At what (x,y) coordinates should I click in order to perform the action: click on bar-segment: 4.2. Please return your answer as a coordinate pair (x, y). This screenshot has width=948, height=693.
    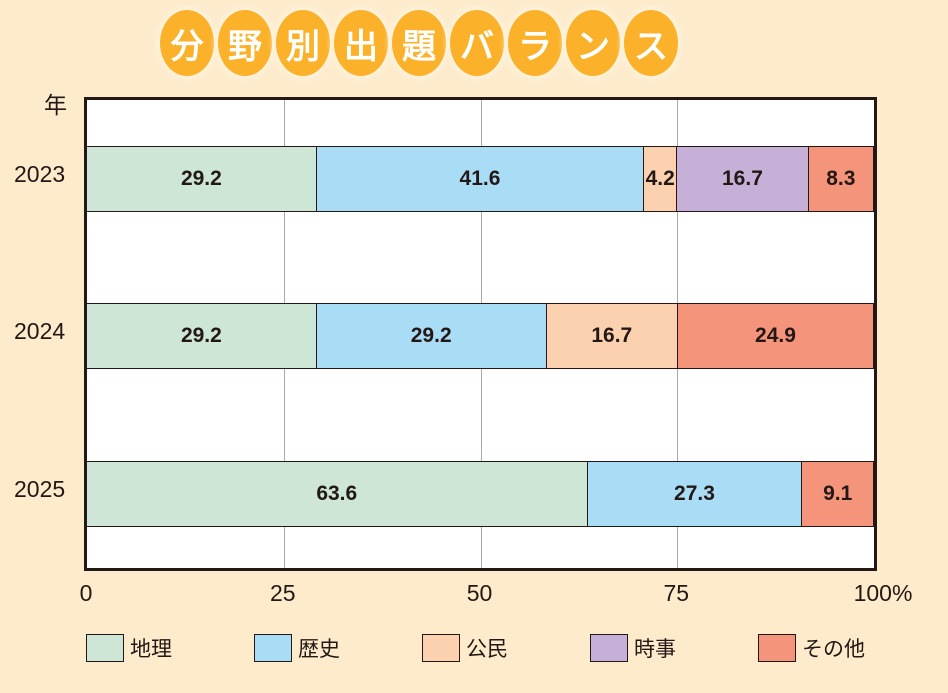
    Looking at the image, I should click on (661, 179).